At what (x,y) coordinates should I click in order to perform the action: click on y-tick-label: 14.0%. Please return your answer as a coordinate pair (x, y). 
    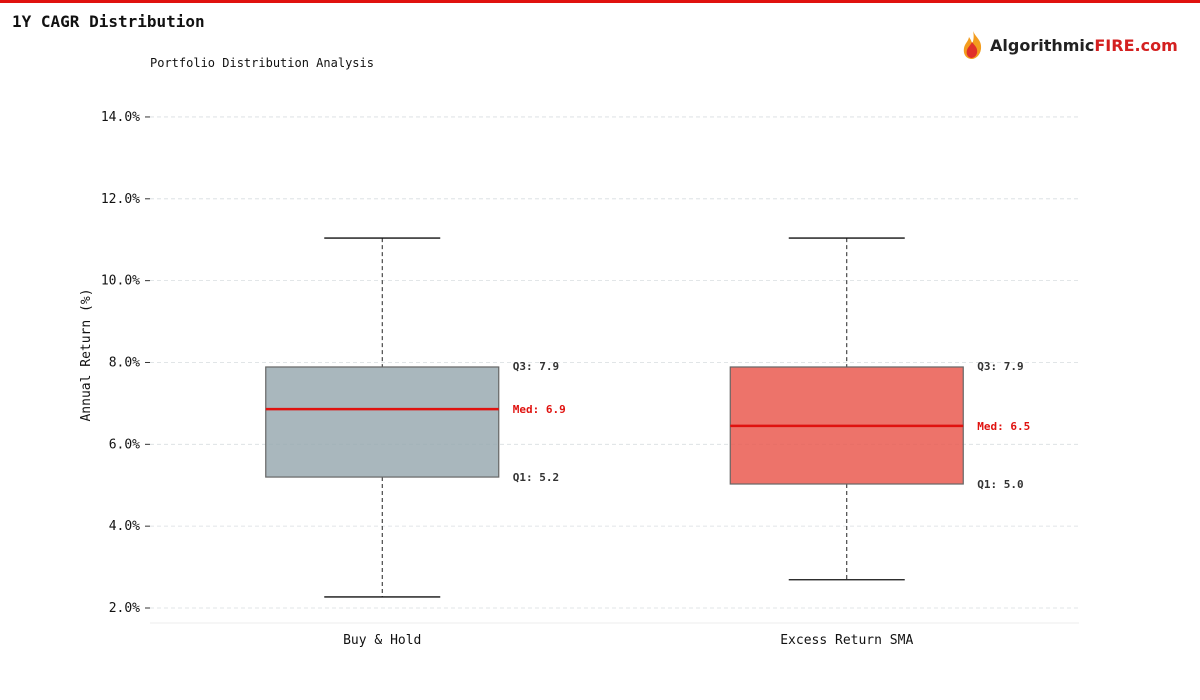
    Looking at the image, I should click on (120, 117).